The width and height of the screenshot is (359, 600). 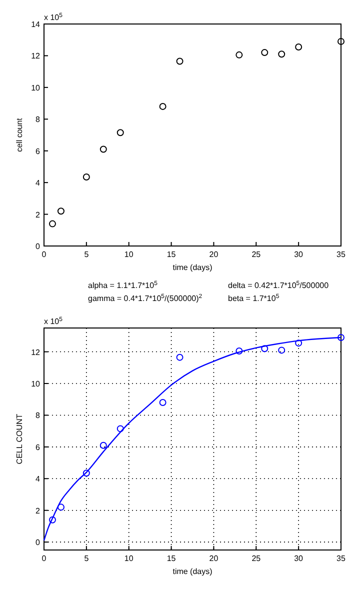 What do you see at coordinates (123, 285) in the screenshot?
I see `text: alpha = 1.1*1.7*10$^{5}$` at bounding box center [123, 285].